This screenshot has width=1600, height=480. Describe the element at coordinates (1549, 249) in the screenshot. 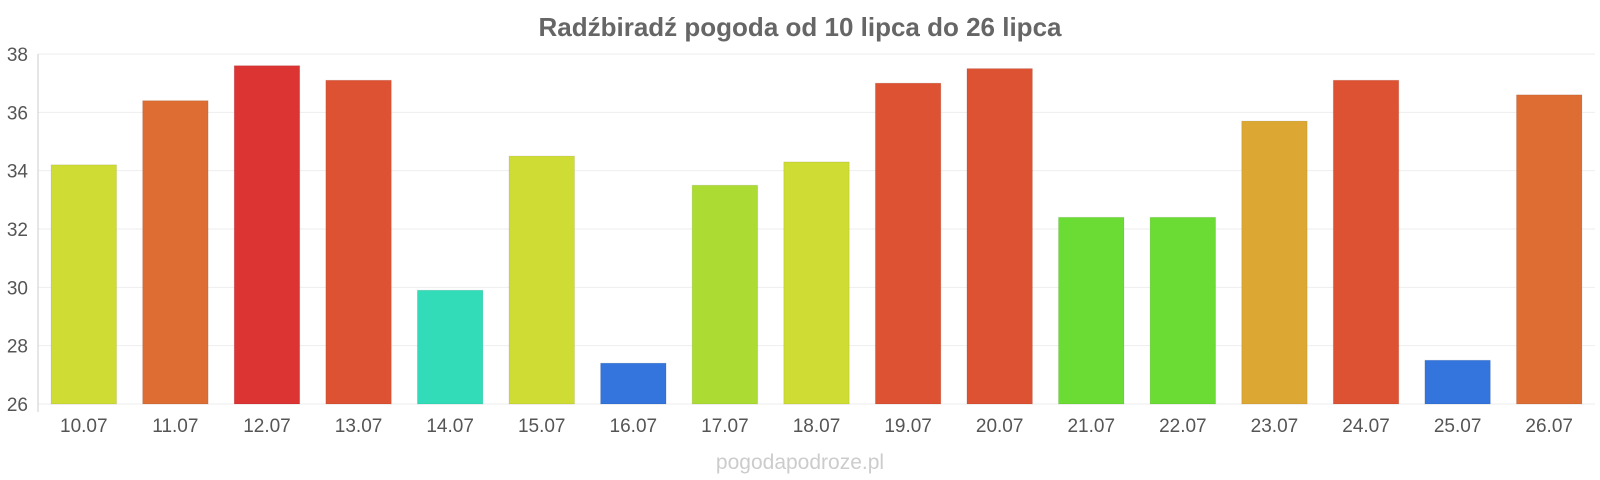

I see `bar-26.07` at that location.